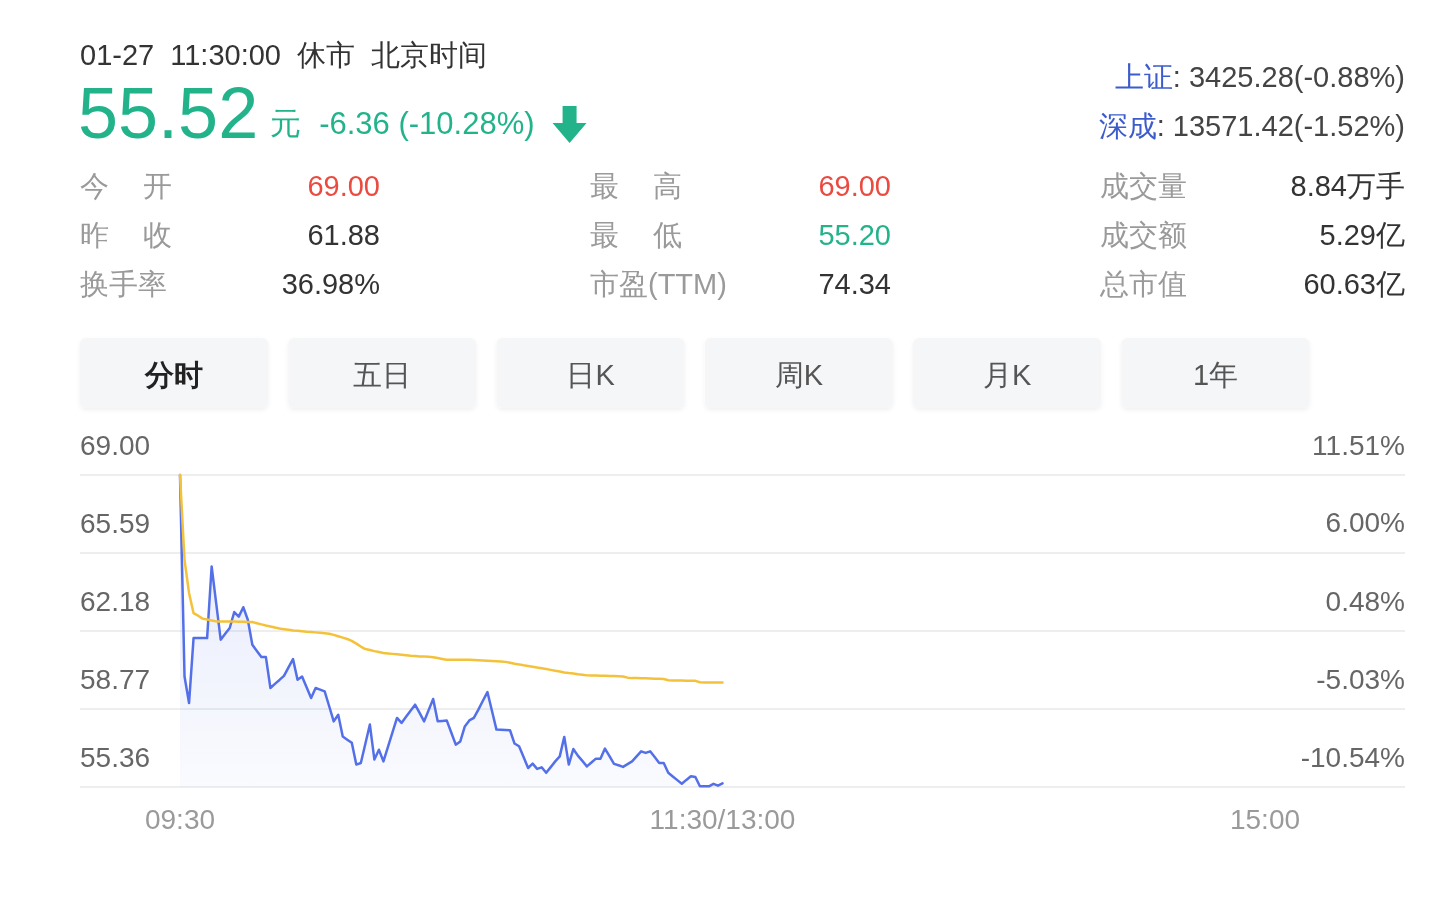 The height and width of the screenshot is (921, 1438). Describe the element at coordinates (854, 235) in the screenshot. I see `text: 55.20` at that location.